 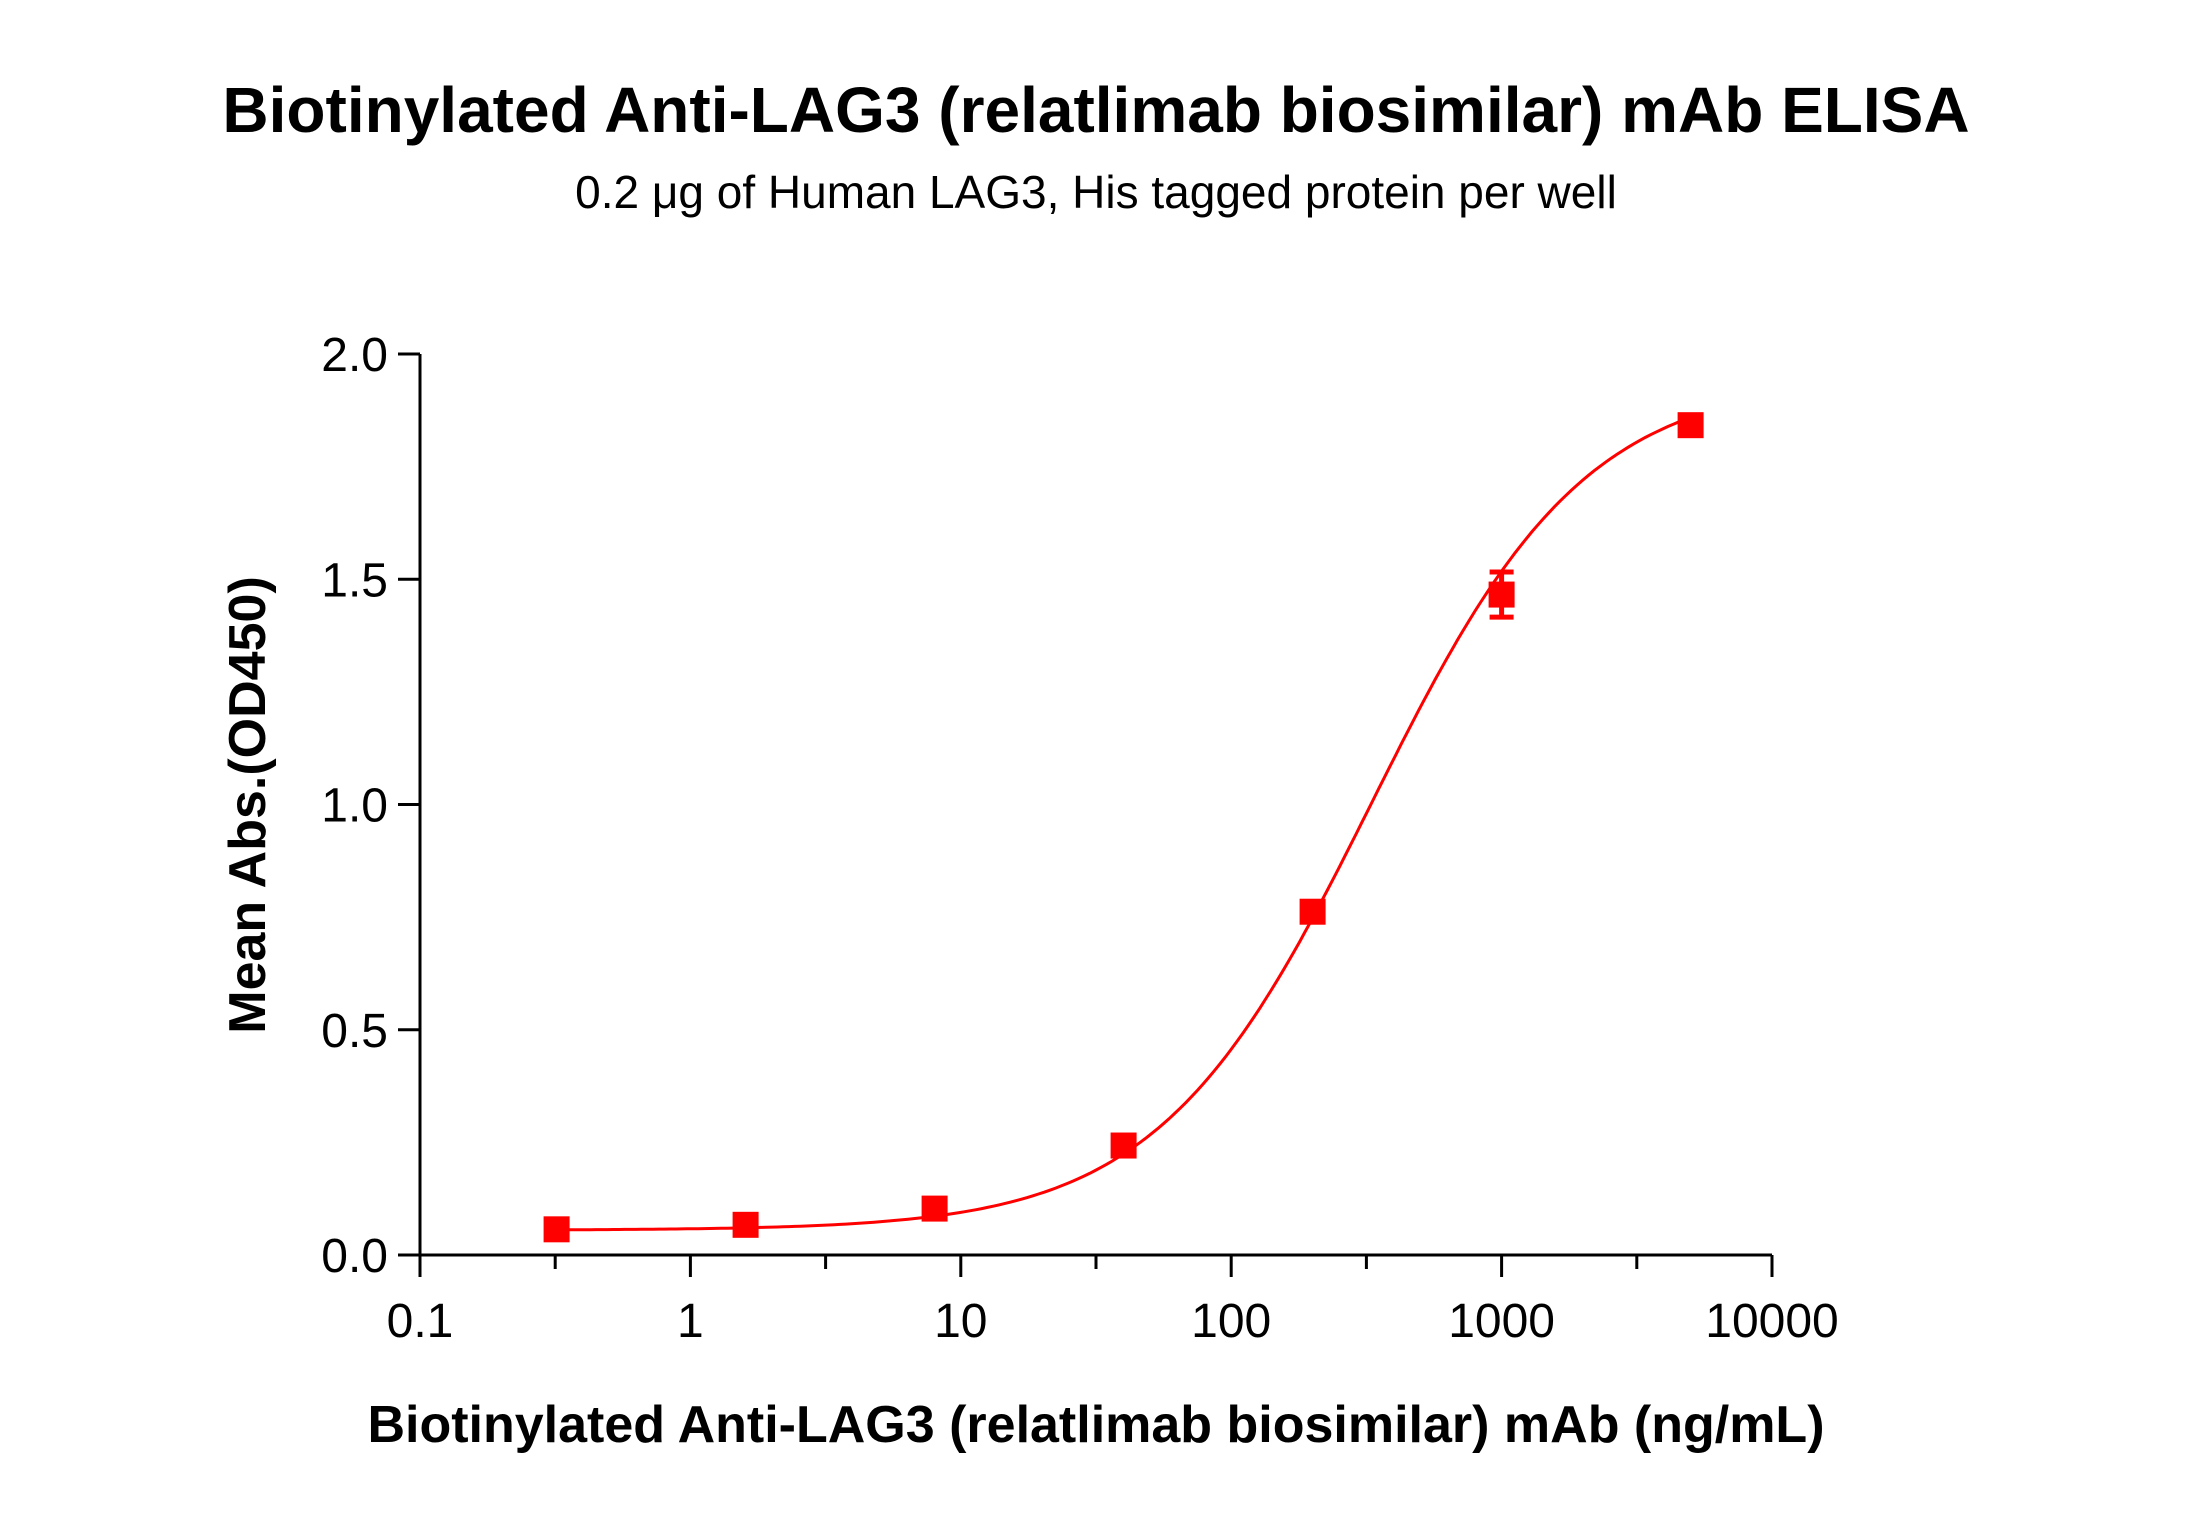 I want to click on x-tick-label: 1, so click(x=690, y=1321).